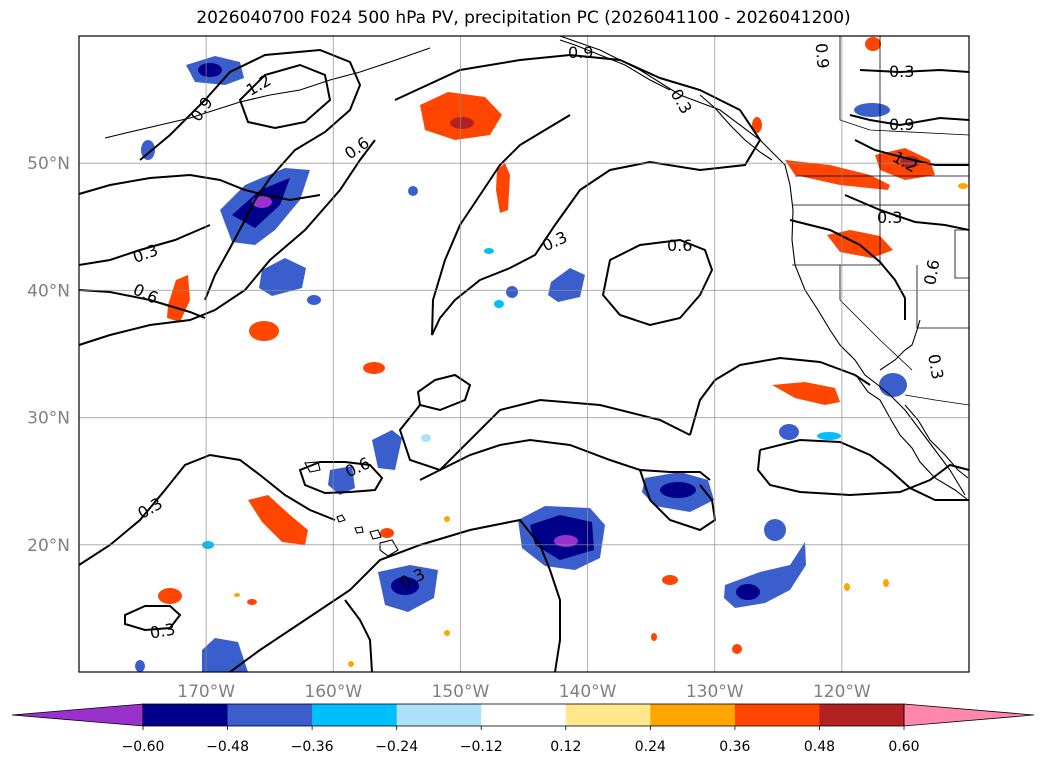  What do you see at coordinates (873, 44) in the screenshot?
I see `pos-blob-116w-59n` at bounding box center [873, 44].